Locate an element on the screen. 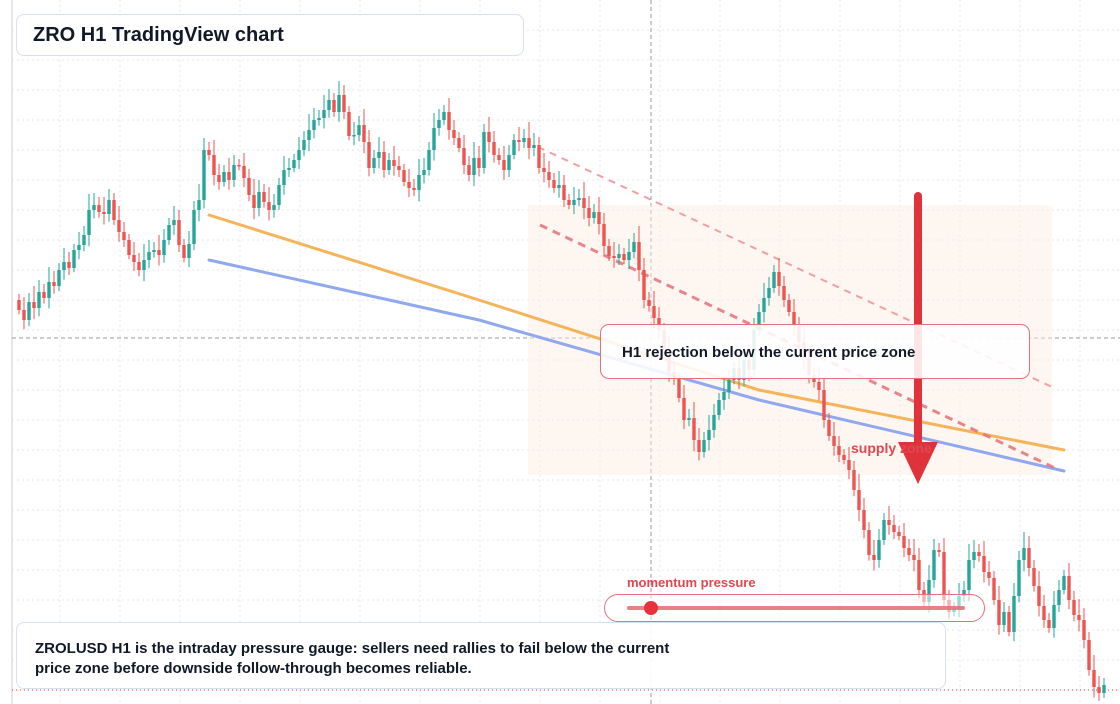 The width and height of the screenshot is (1120, 704). arrow-head is located at coordinates (918, 463).